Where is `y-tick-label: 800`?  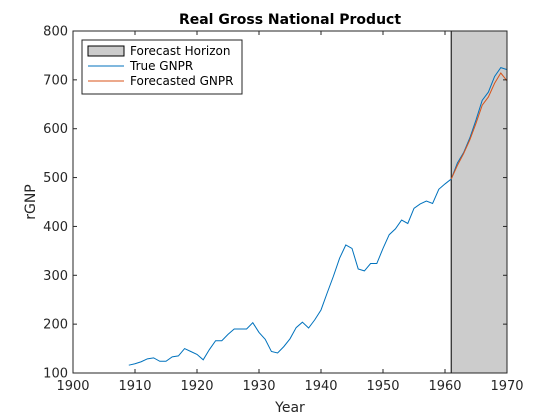
y-tick-label: 800 is located at coordinates (55, 32).